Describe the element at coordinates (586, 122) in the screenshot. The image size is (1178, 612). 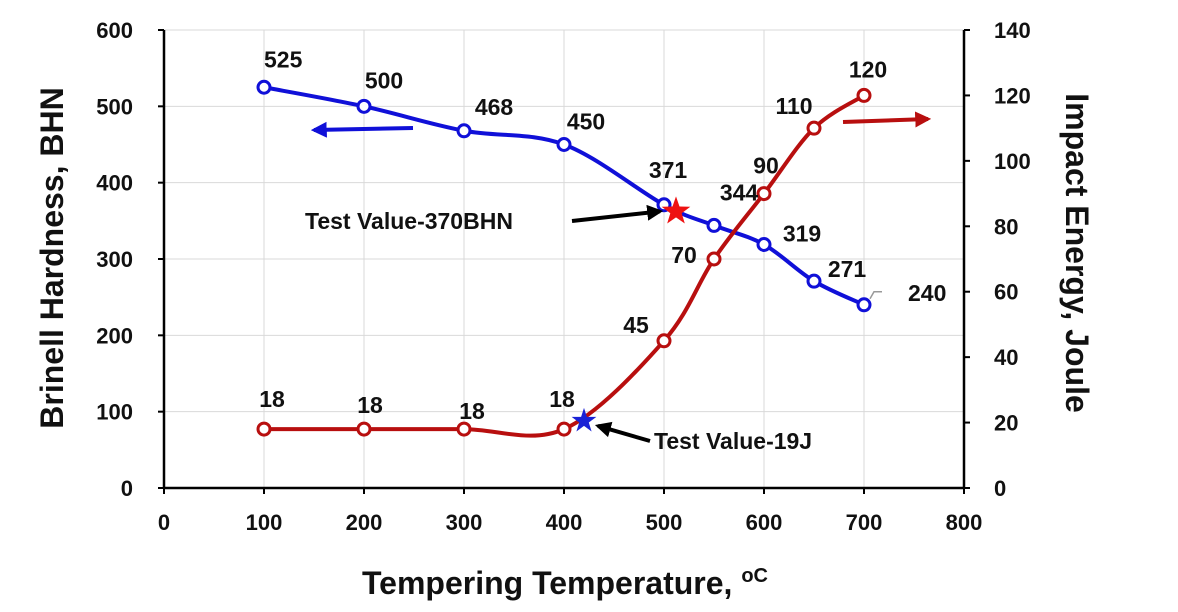
I see `hardness-data-label: 450` at that location.